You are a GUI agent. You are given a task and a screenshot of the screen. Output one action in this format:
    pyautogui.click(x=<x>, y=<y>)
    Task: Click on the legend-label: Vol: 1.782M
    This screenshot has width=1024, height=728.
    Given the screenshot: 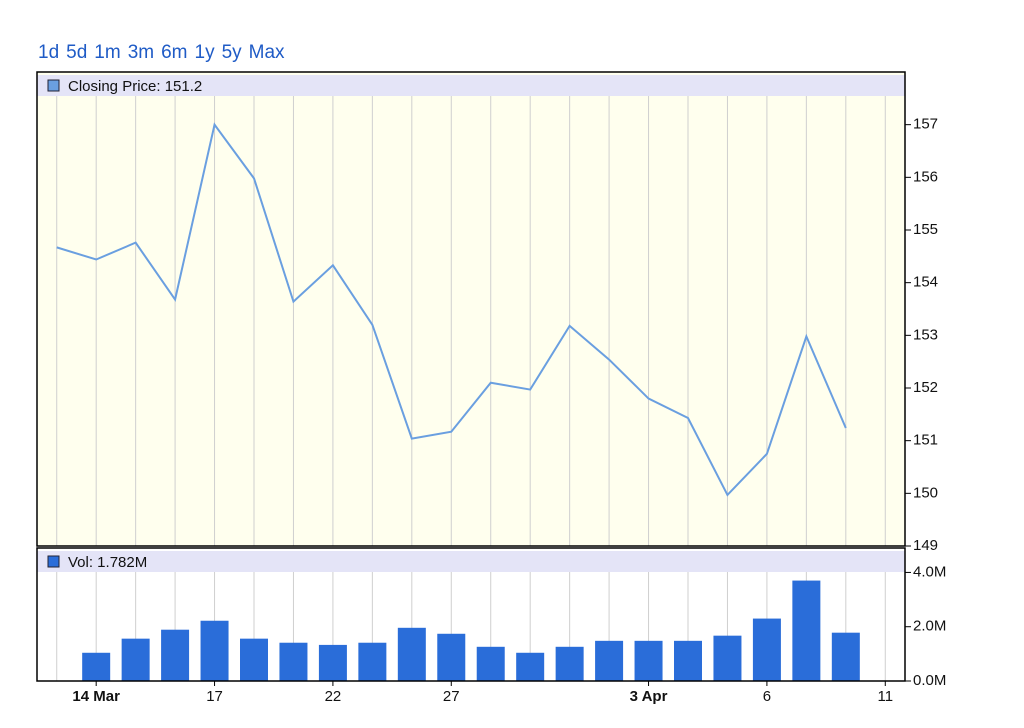 What is the action you would take?
    pyautogui.click(x=107, y=562)
    